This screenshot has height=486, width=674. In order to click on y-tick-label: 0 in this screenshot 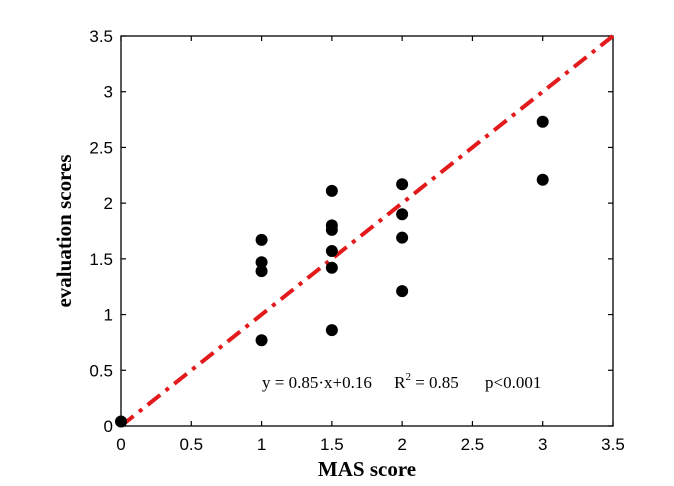, I will do `click(108, 426)`.